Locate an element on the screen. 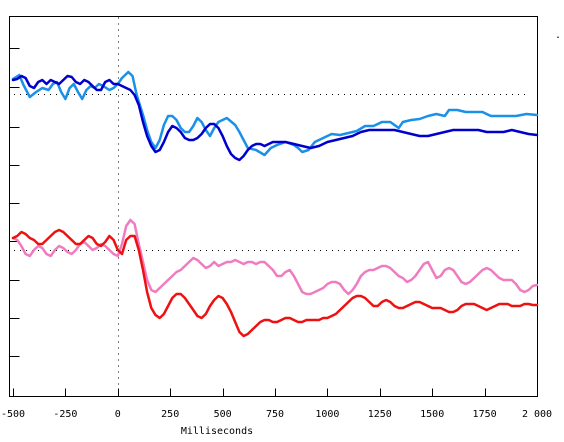  x-ticks is located at coordinates (275, 392).